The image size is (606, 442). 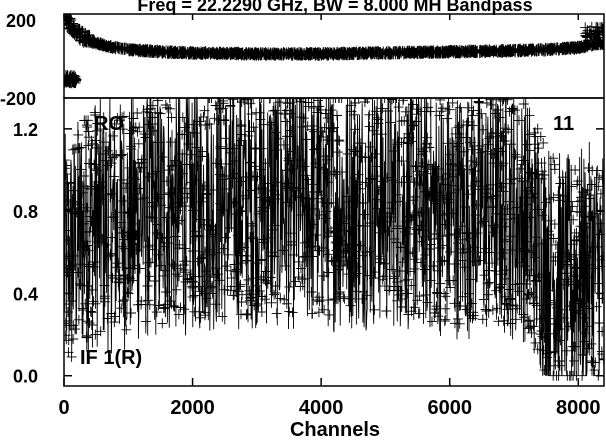 I want to click on x-tick-label: 6000, so click(x=449, y=408).